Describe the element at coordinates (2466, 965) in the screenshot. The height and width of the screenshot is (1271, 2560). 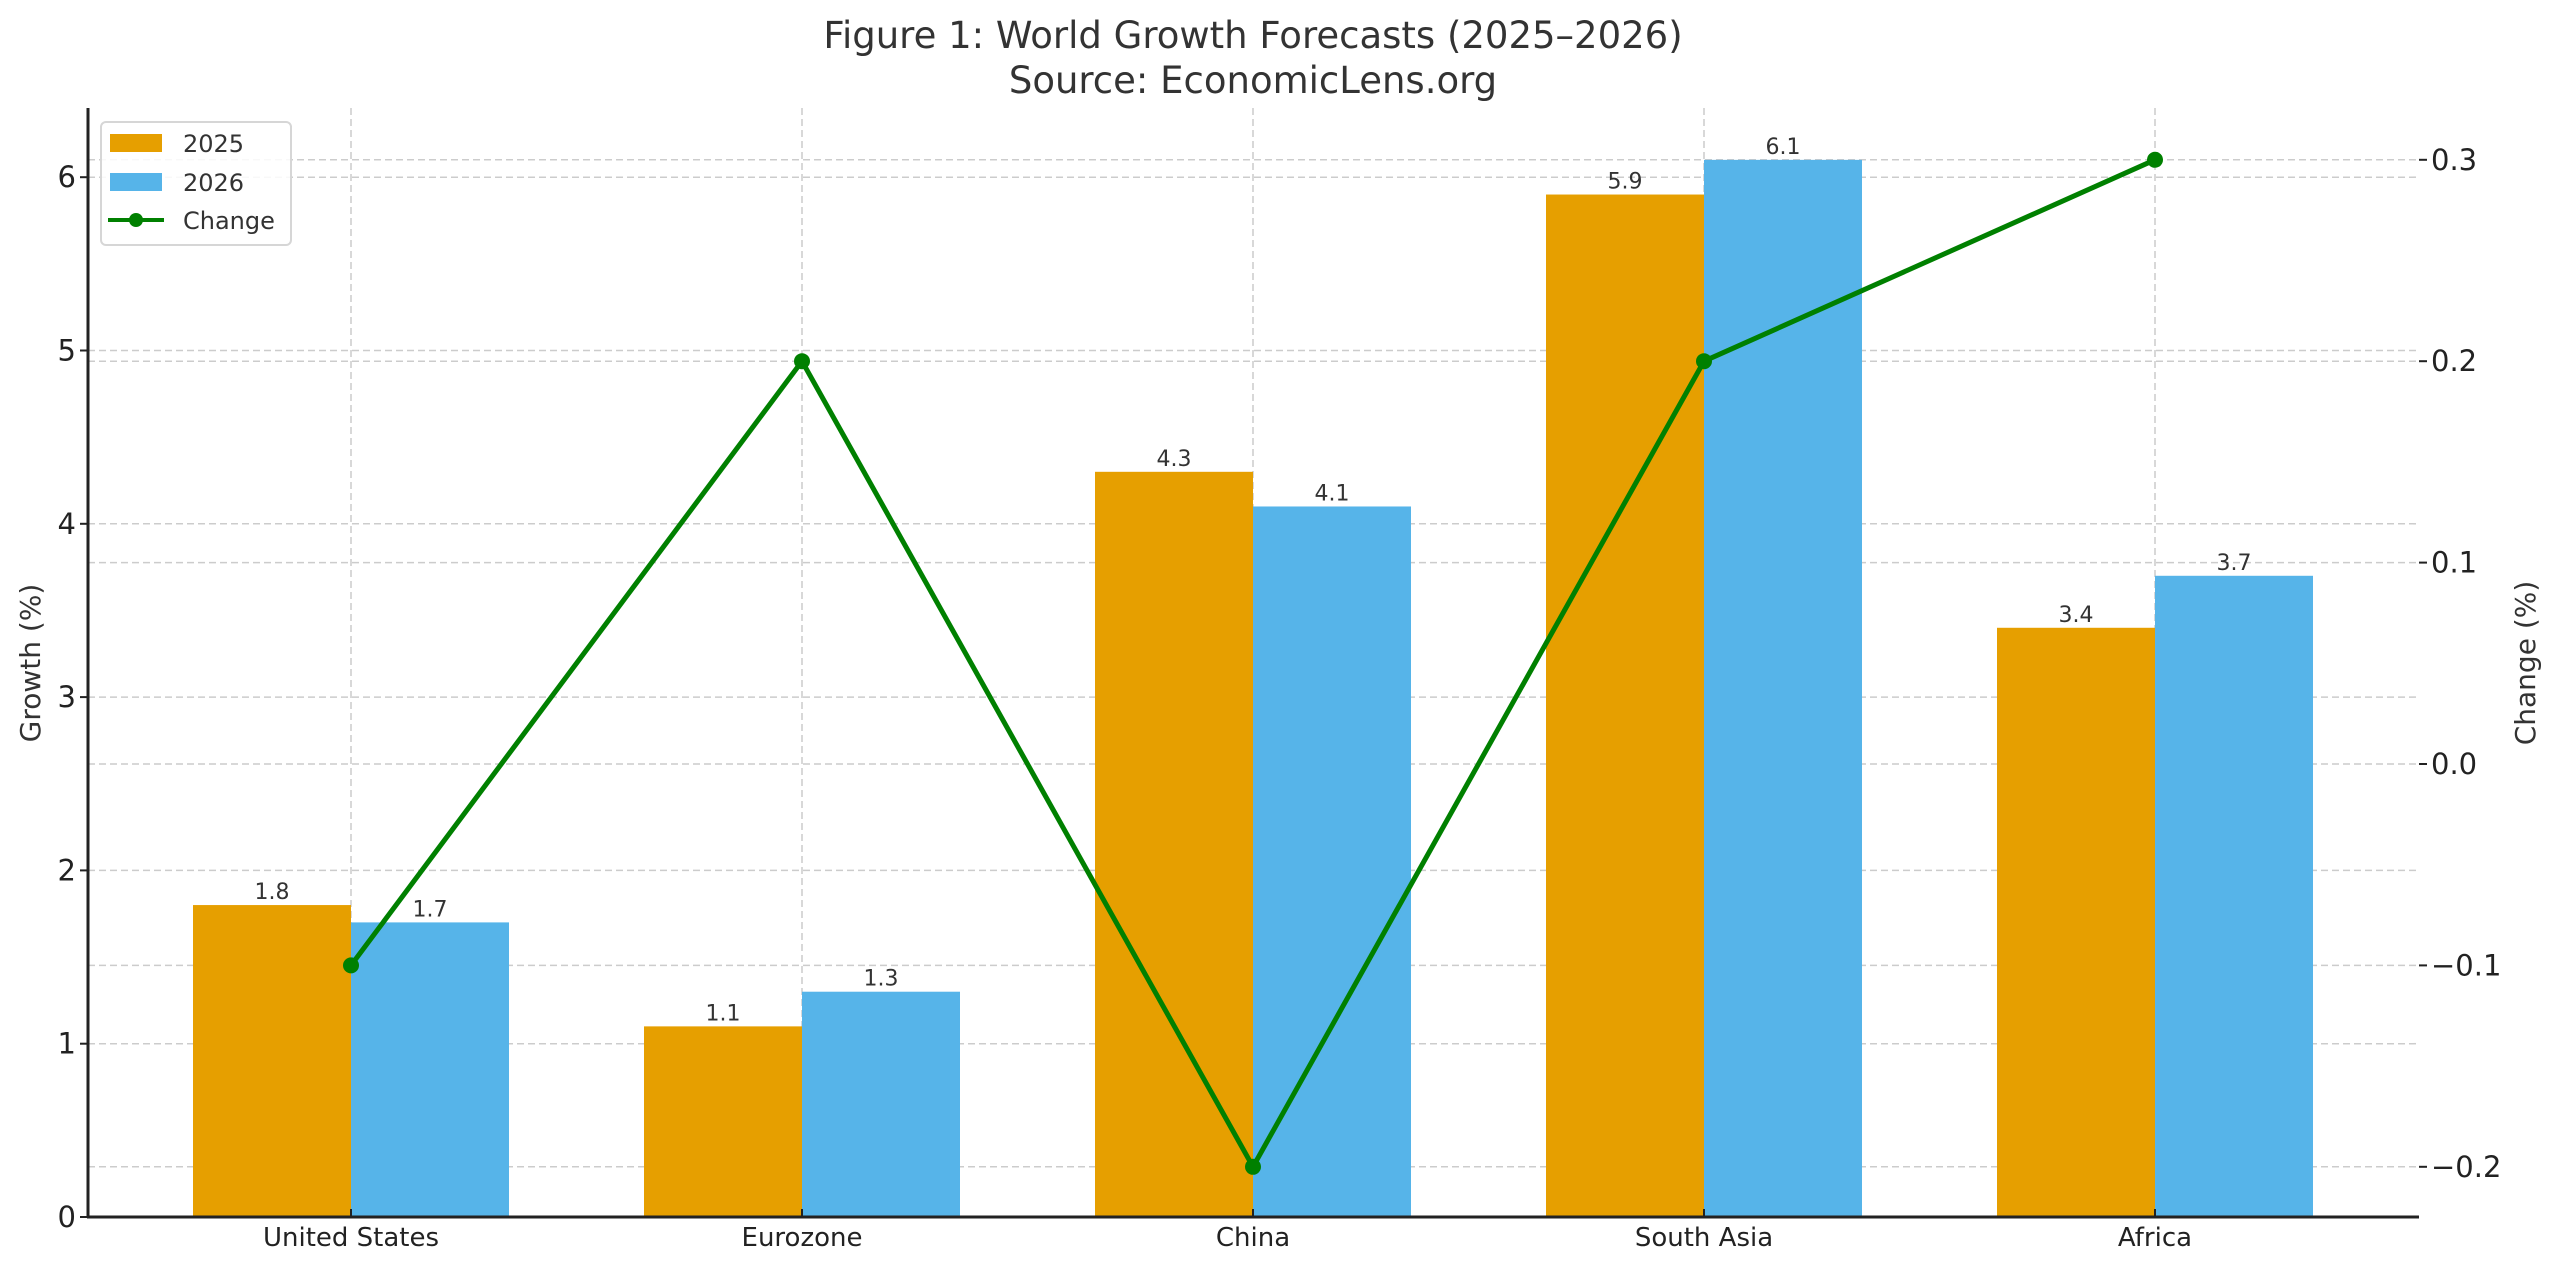
I see `right-y-tick-label: −0.1` at that location.